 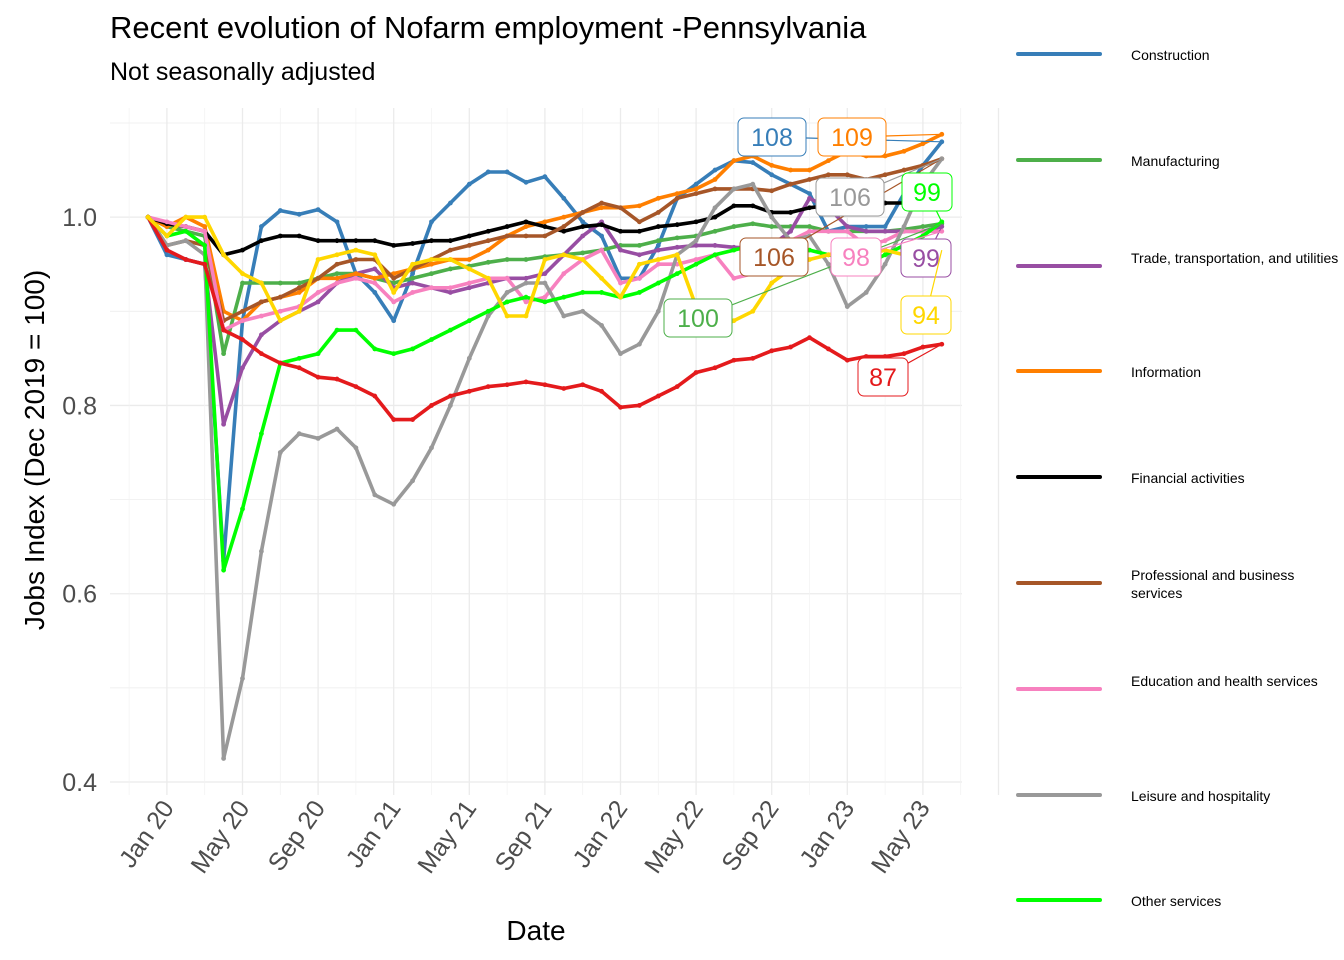 What do you see at coordinates (34, 450) in the screenshot?
I see `y-axis-title: Jobs Index (Dec 2019 = 100)` at bounding box center [34, 450].